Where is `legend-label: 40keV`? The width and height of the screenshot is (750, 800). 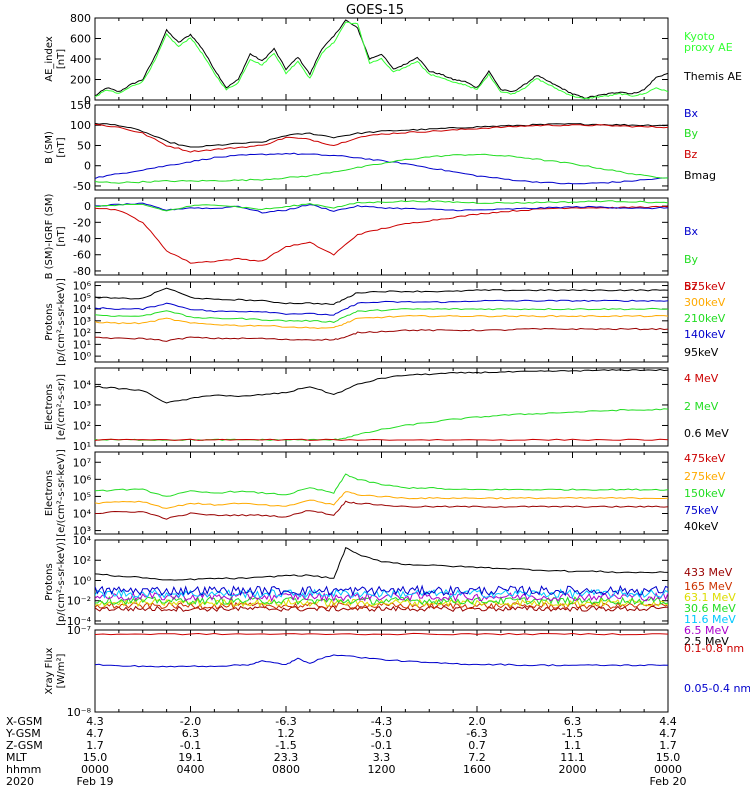
legend-label: 40keV is located at coordinates (701, 526).